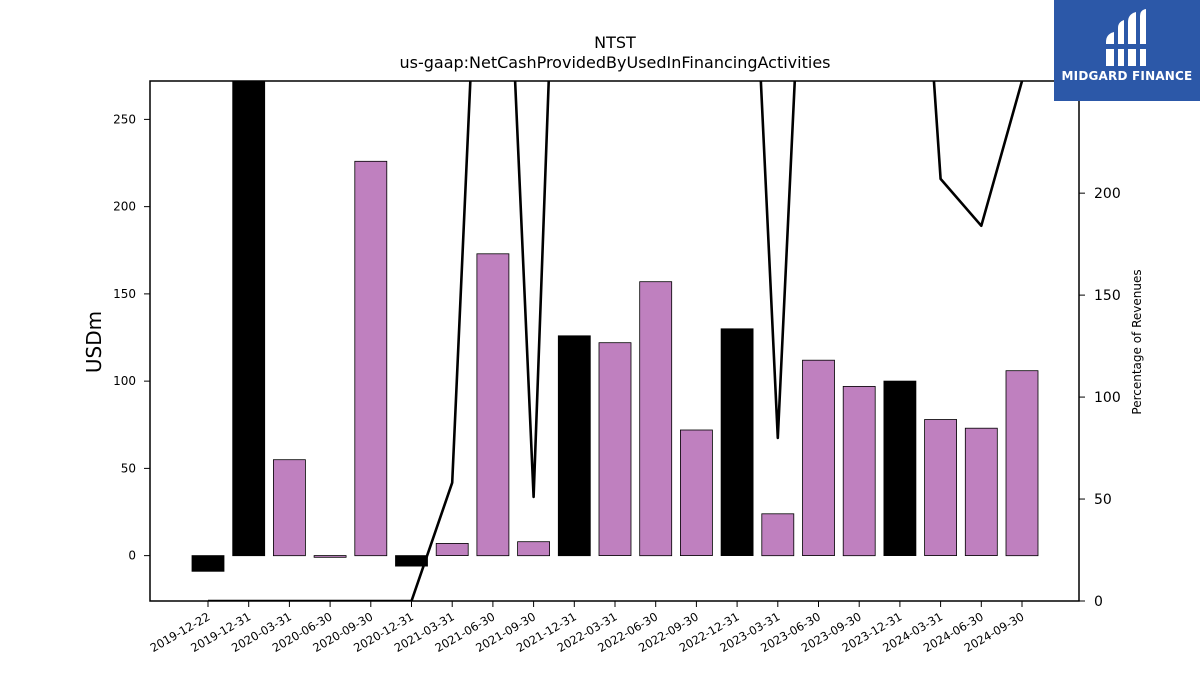  Describe the element at coordinates (124, 207) in the screenshot. I see `y-tick-label: 200` at that location.